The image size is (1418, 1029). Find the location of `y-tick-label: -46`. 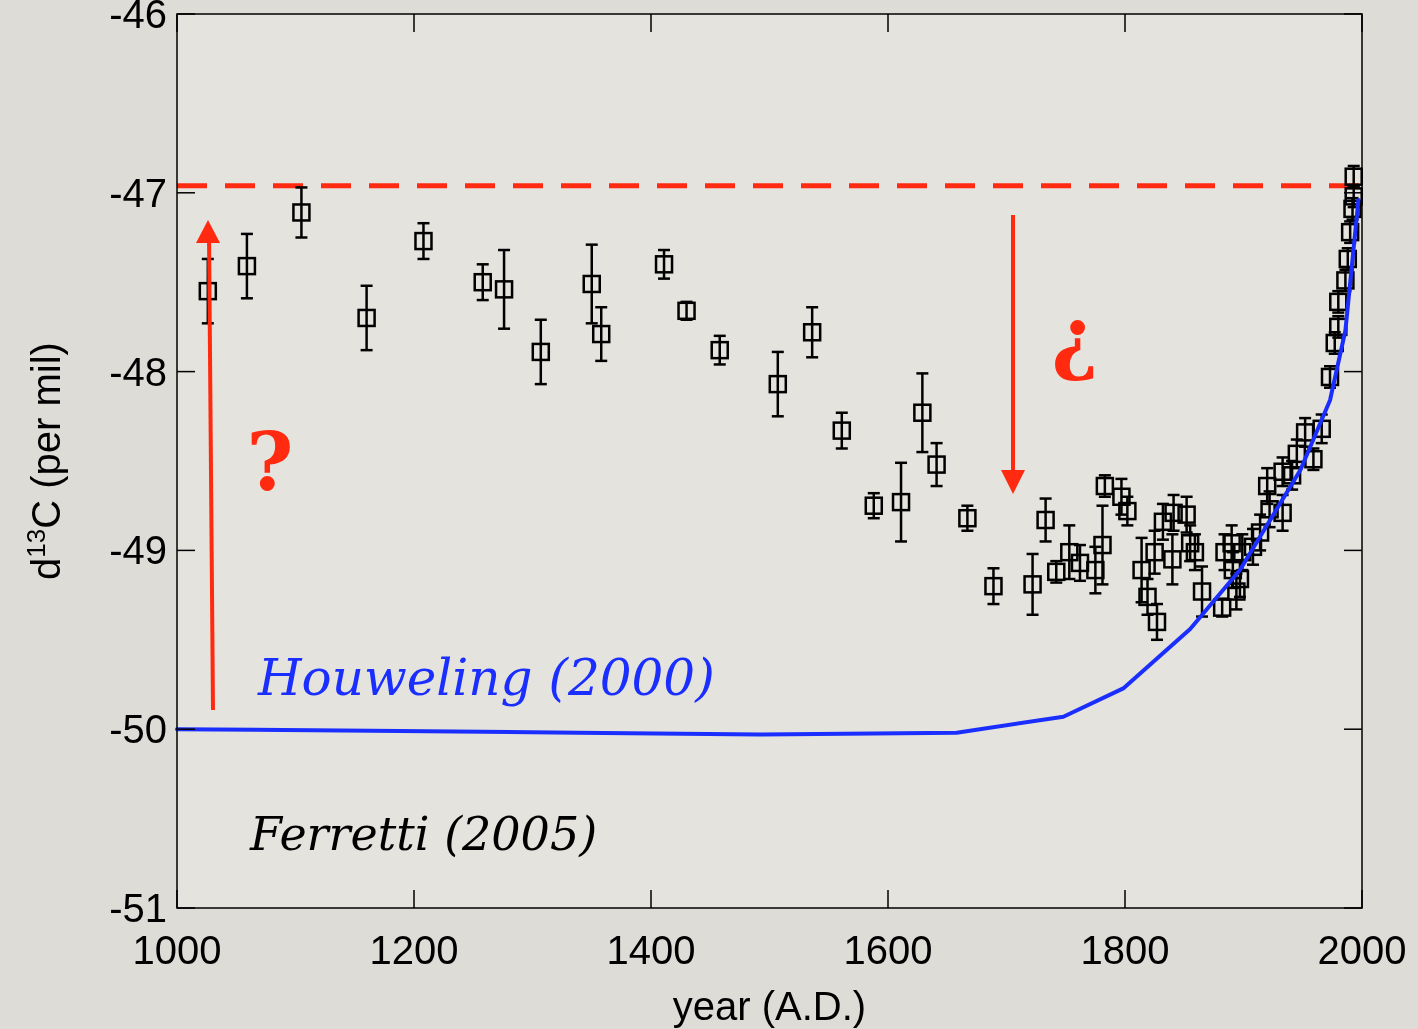

y-tick-label: -46 is located at coordinates (138, 18).